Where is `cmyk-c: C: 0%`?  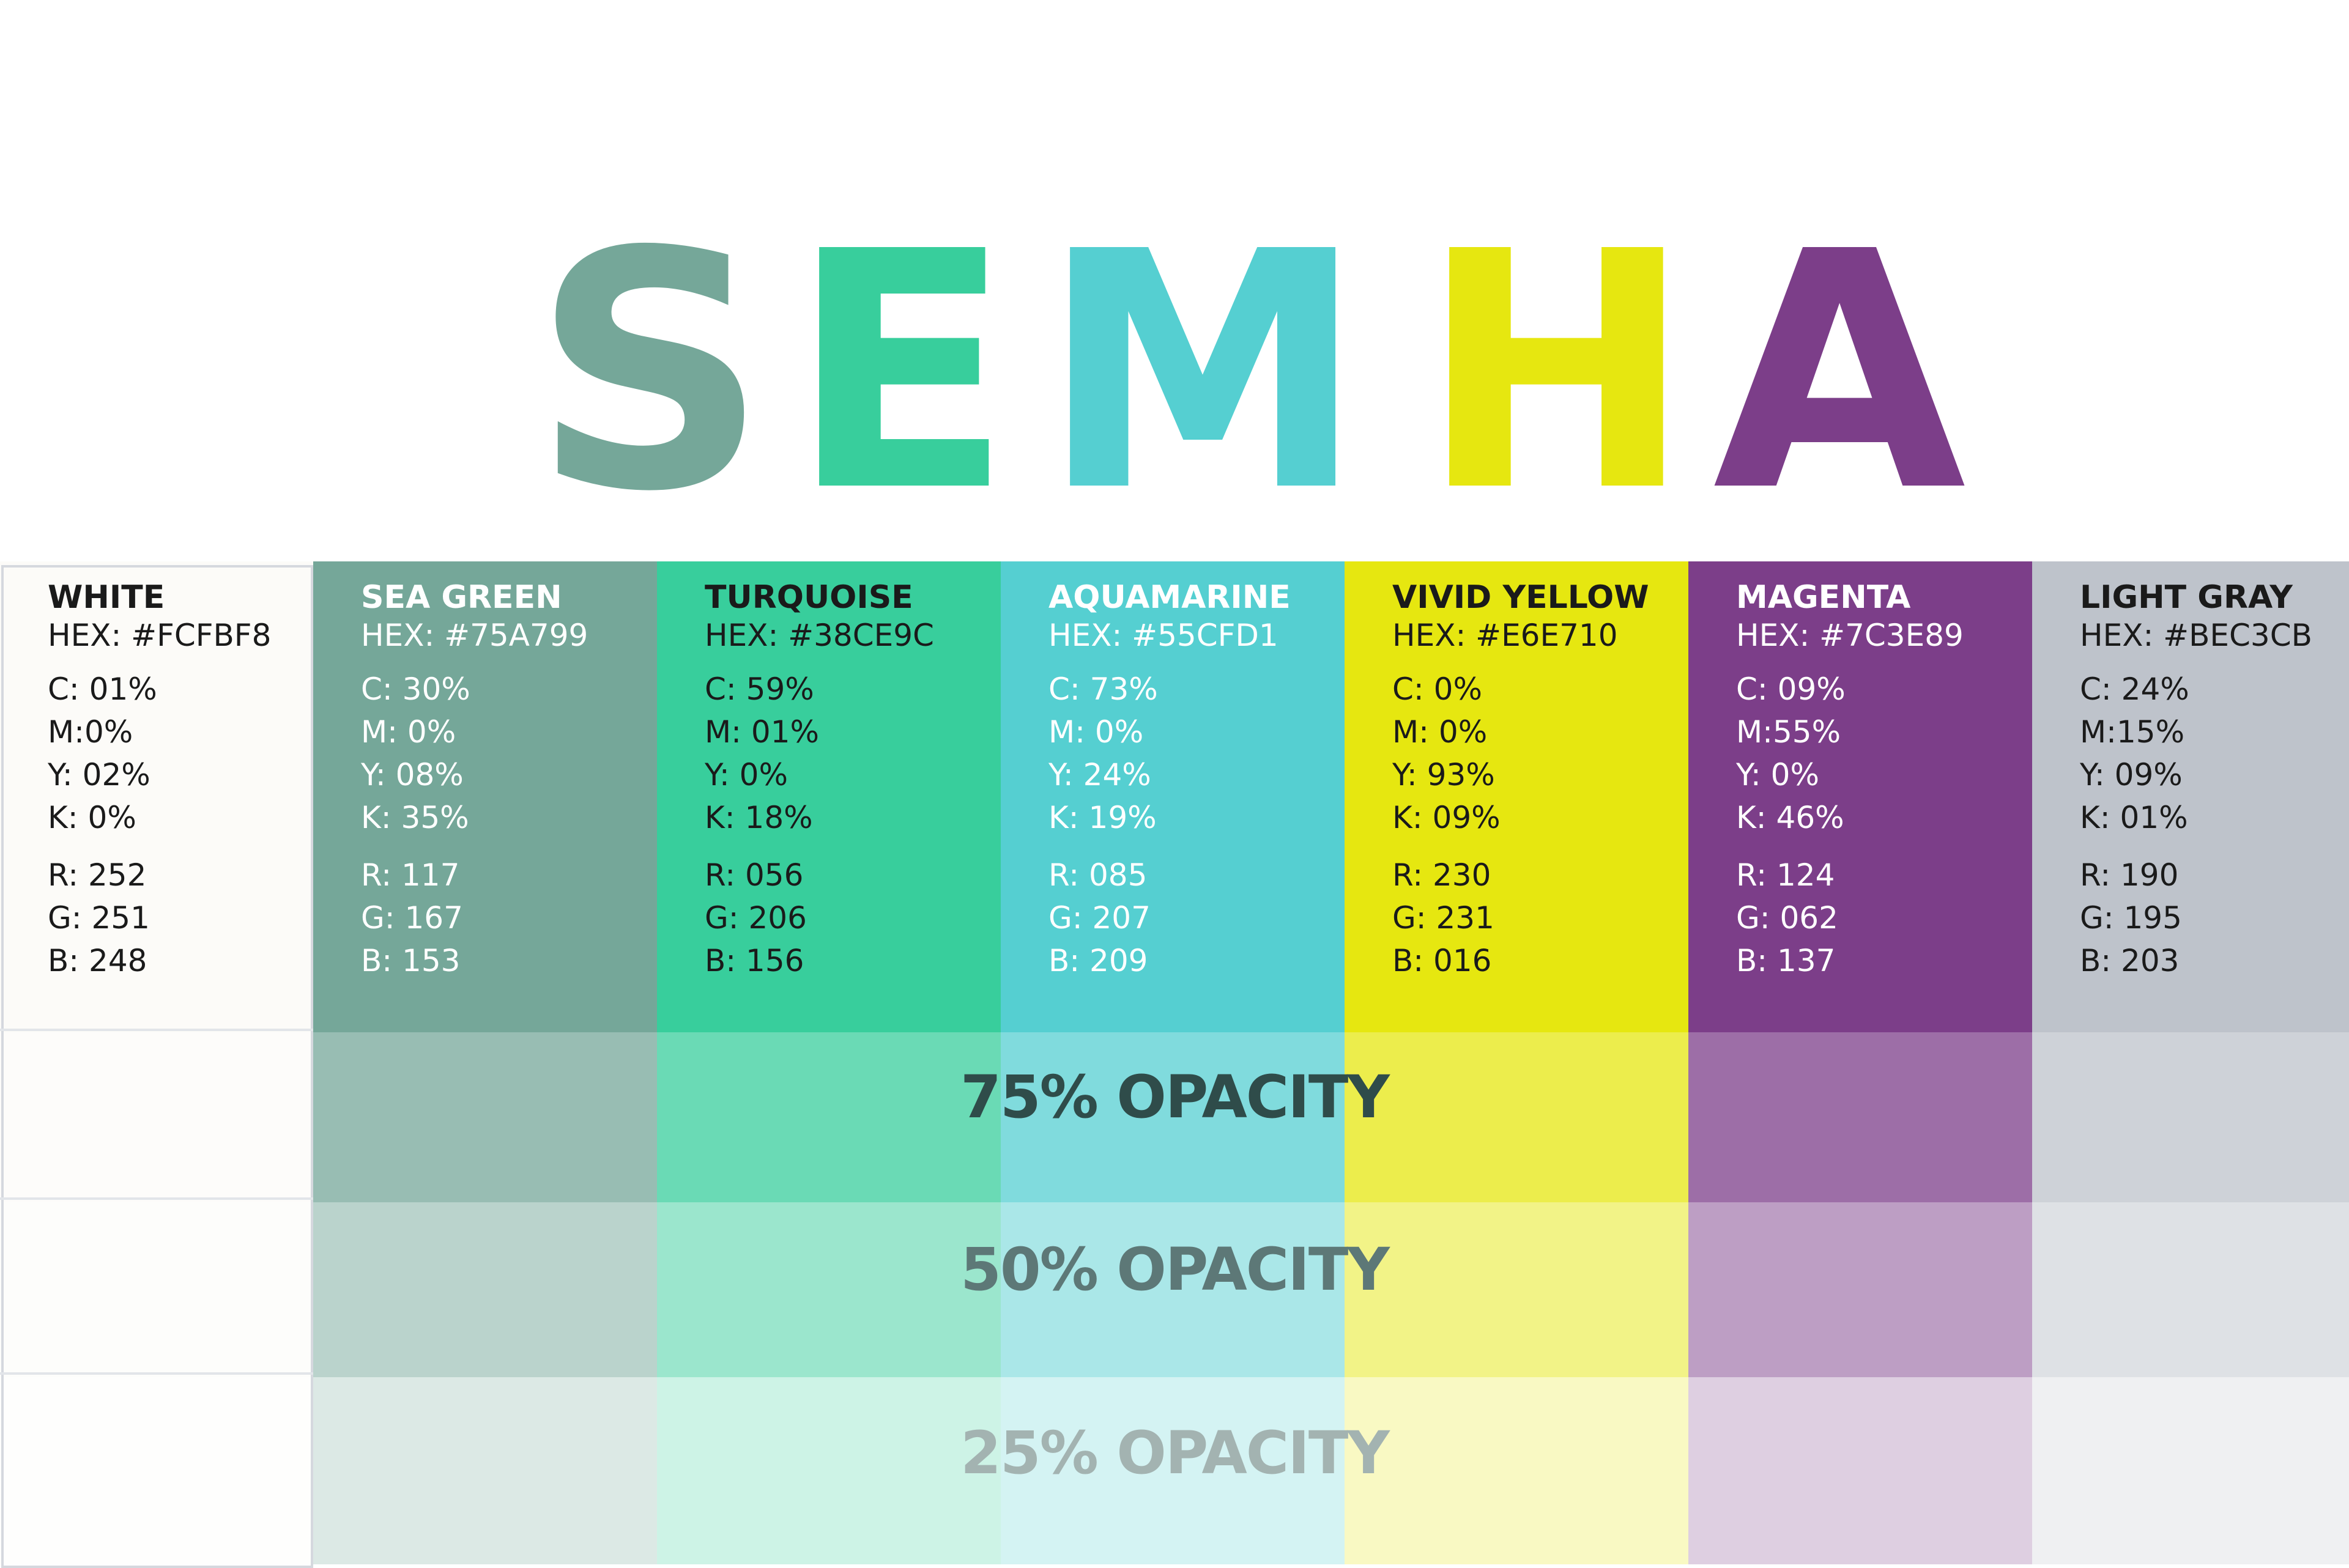 cmyk-c: C: 0% is located at coordinates (1437, 689).